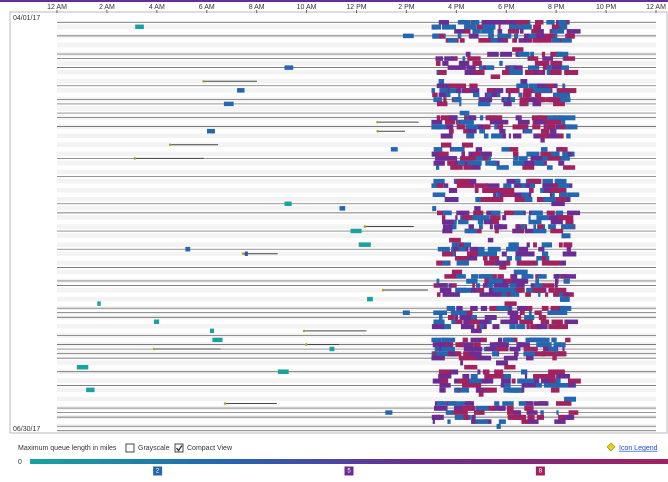  I want to click on x-tick-label: 8 PM, so click(556, 7).